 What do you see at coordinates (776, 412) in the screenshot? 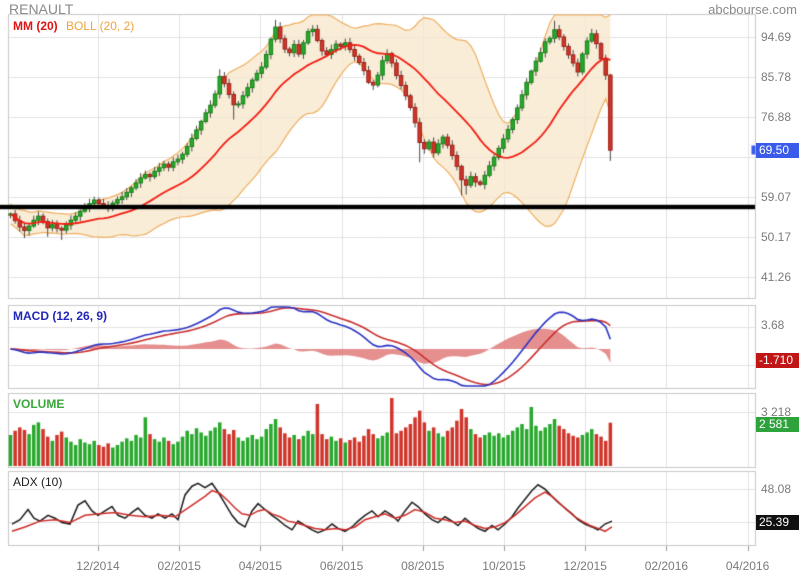
I see `volume-axis-label: 3 218` at bounding box center [776, 412].